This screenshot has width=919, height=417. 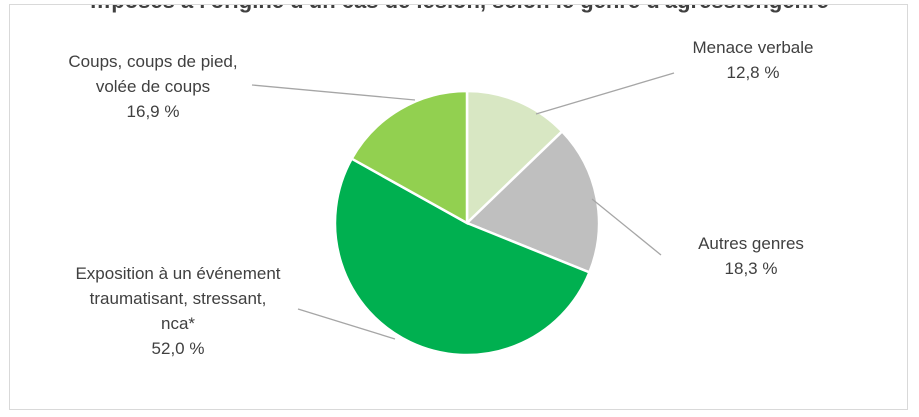 What do you see at coordinates (753, 47) in the screenshot?
I see `slice-name-line: Menace verbale` at bounding box center [753, 47].